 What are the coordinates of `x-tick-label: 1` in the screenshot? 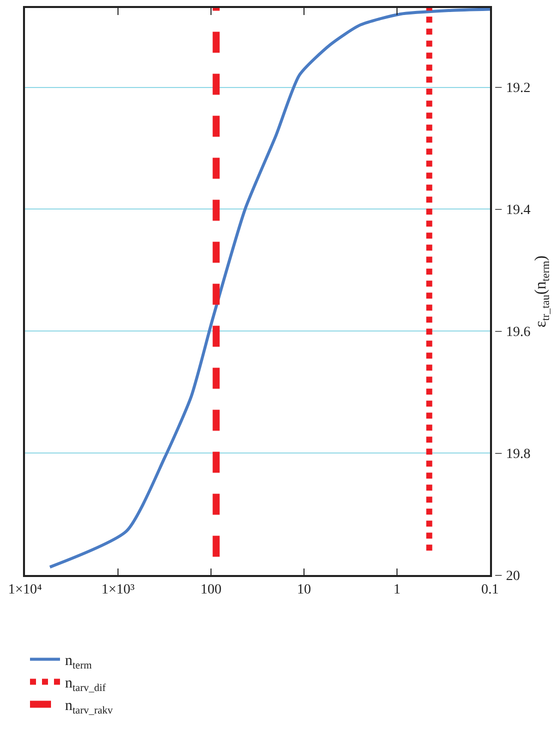 It's located at (397, 590).